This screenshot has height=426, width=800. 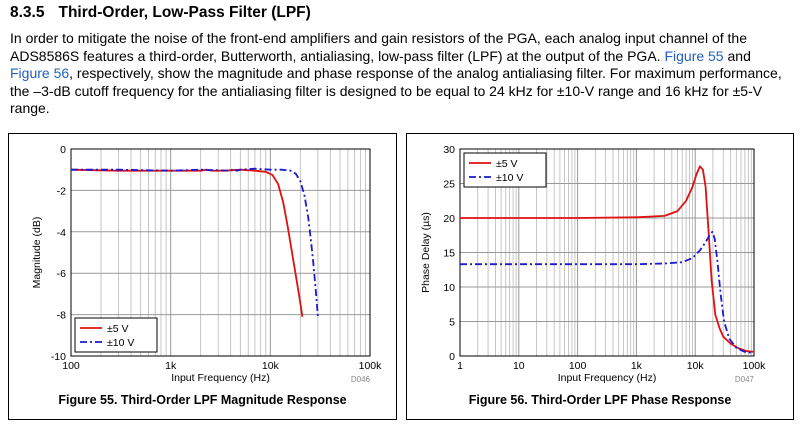 What do you see at coordinates (184, 12) in the screenshot?
I see `section-title: Third-Order, Low-Pass Filter (LPF)` at bounding box center [184, 12].